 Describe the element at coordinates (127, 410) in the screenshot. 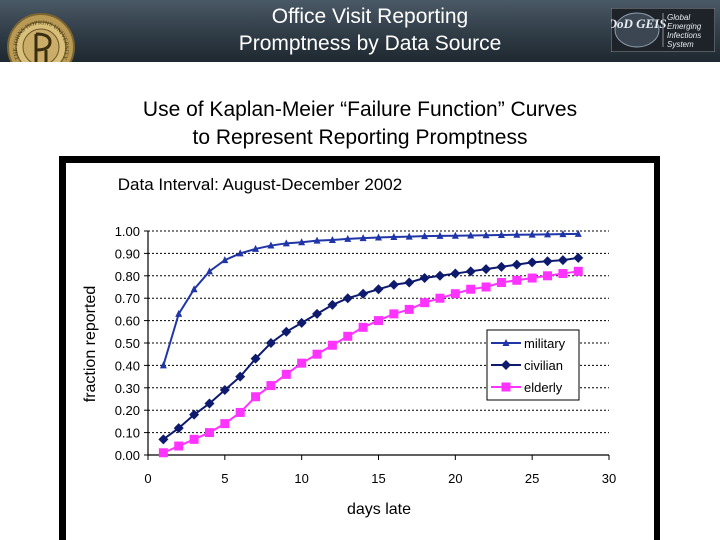

I see `y-tick-label: 0.20` at that location.